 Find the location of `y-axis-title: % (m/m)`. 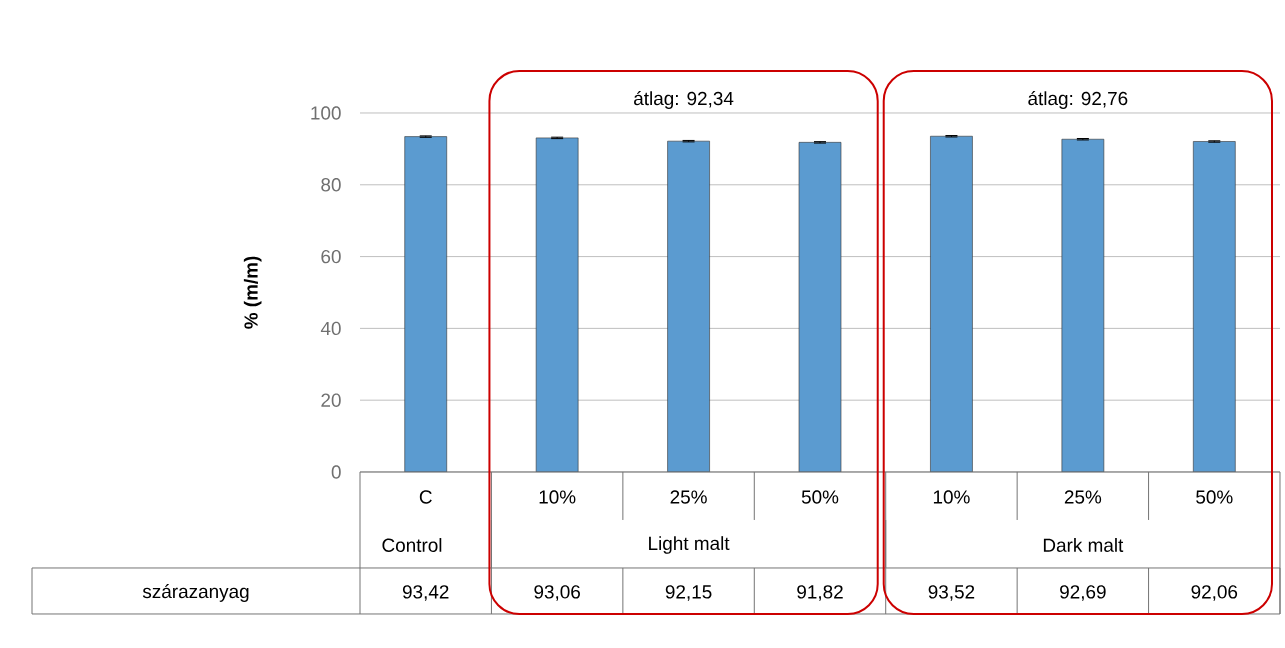

y-axis-title: % (m/m) is located at coordinates (252, 292).